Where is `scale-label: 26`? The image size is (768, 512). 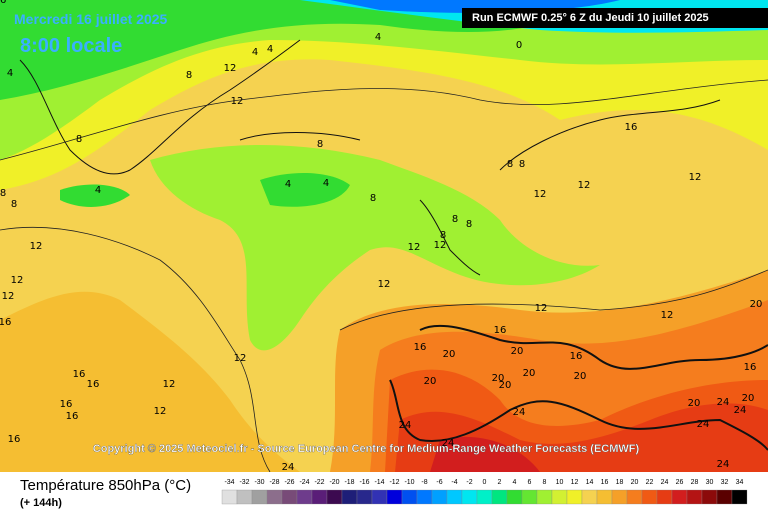
scale-label: 26 is located at coordinates (680, 482).